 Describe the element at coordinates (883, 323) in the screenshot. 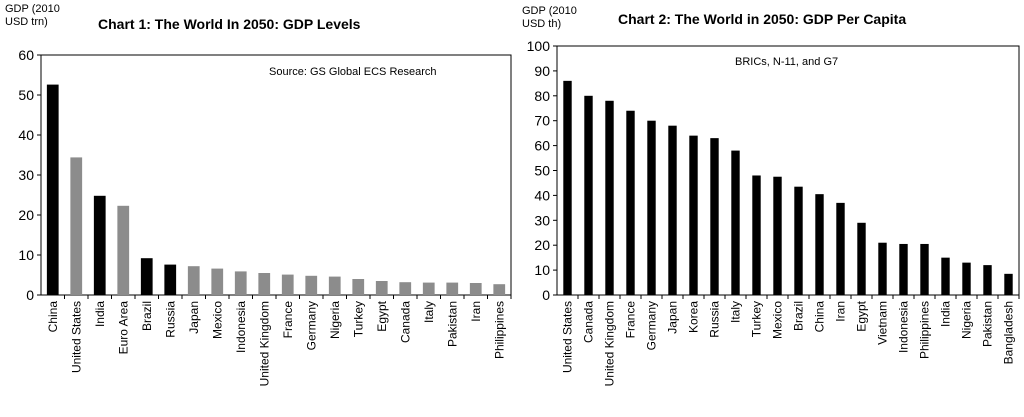

I see `chart2-category-label: Vietnam` at that location.